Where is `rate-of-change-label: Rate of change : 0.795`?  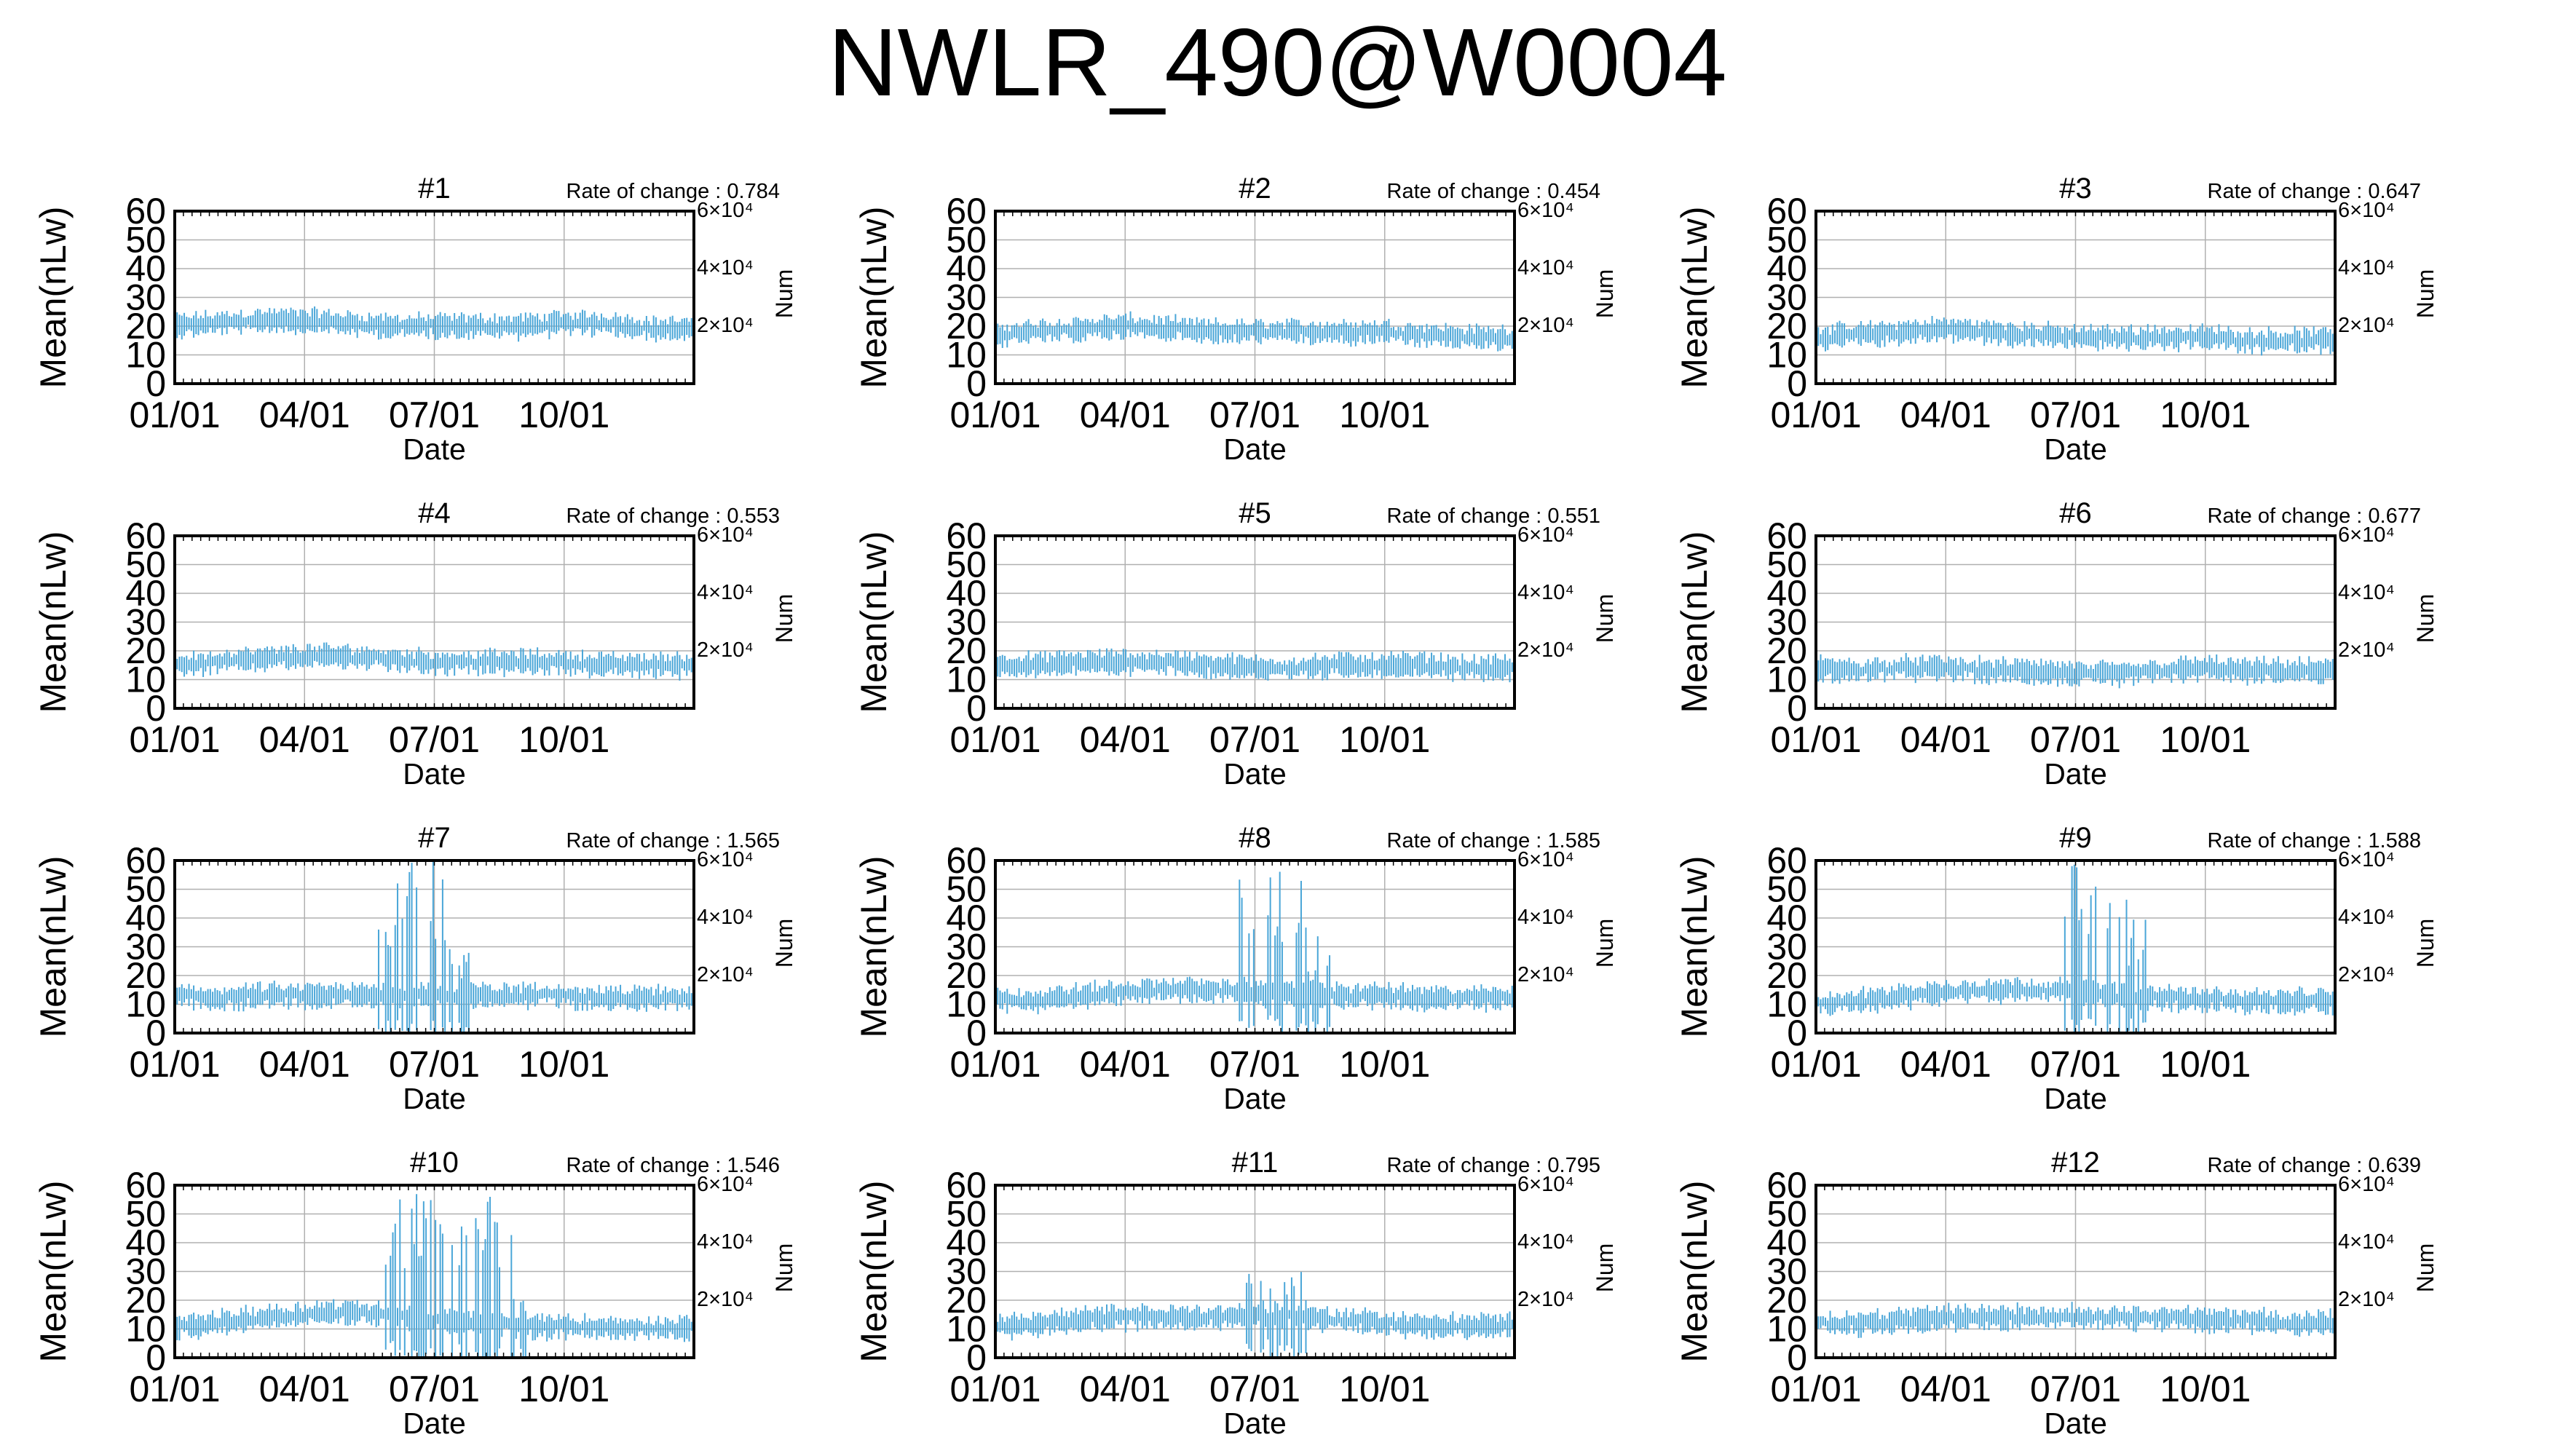 rate-of-change-label: Rate of change : 0.795 is located at coordinates (1493, 1165).